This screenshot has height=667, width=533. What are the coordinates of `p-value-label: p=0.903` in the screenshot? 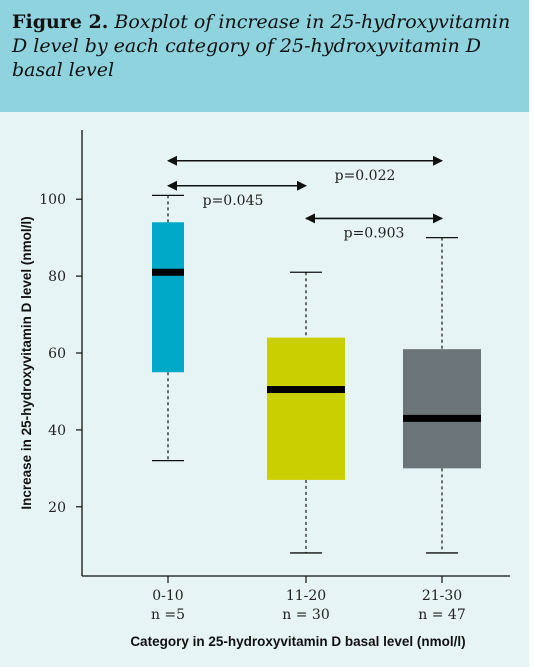 It's located at (374, 233).